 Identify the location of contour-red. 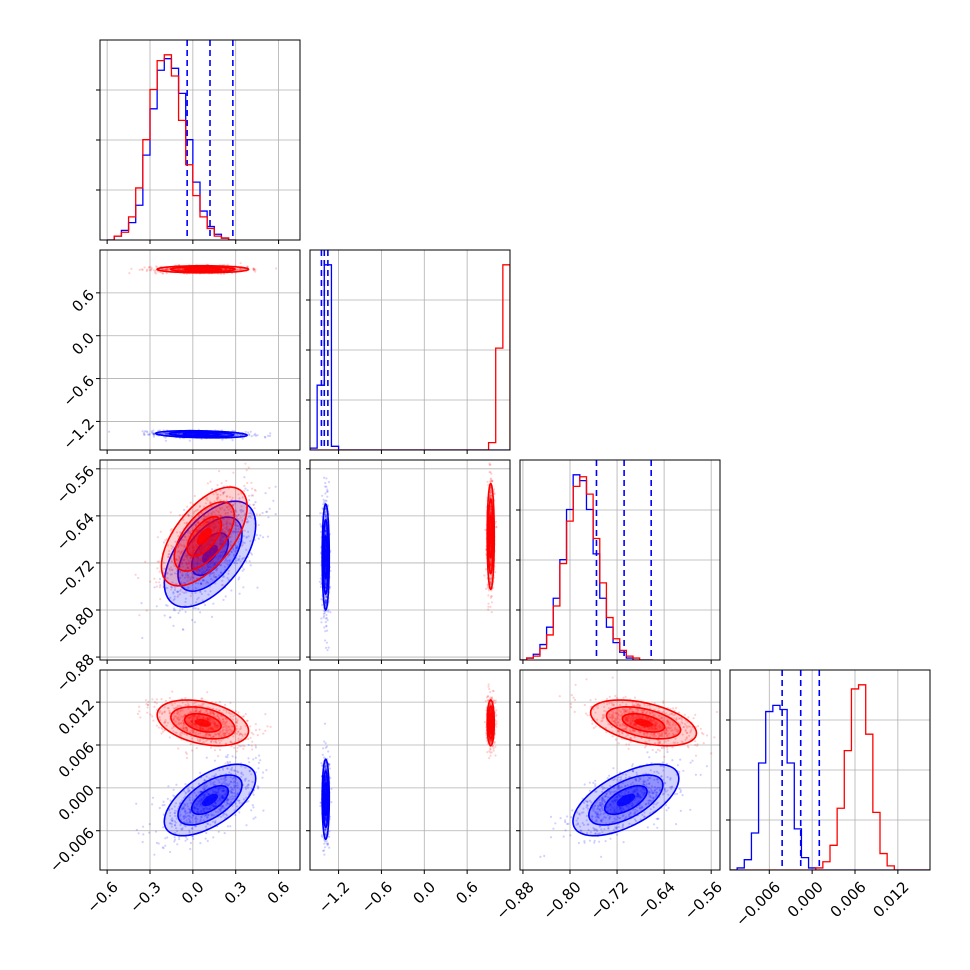
(202, 269).